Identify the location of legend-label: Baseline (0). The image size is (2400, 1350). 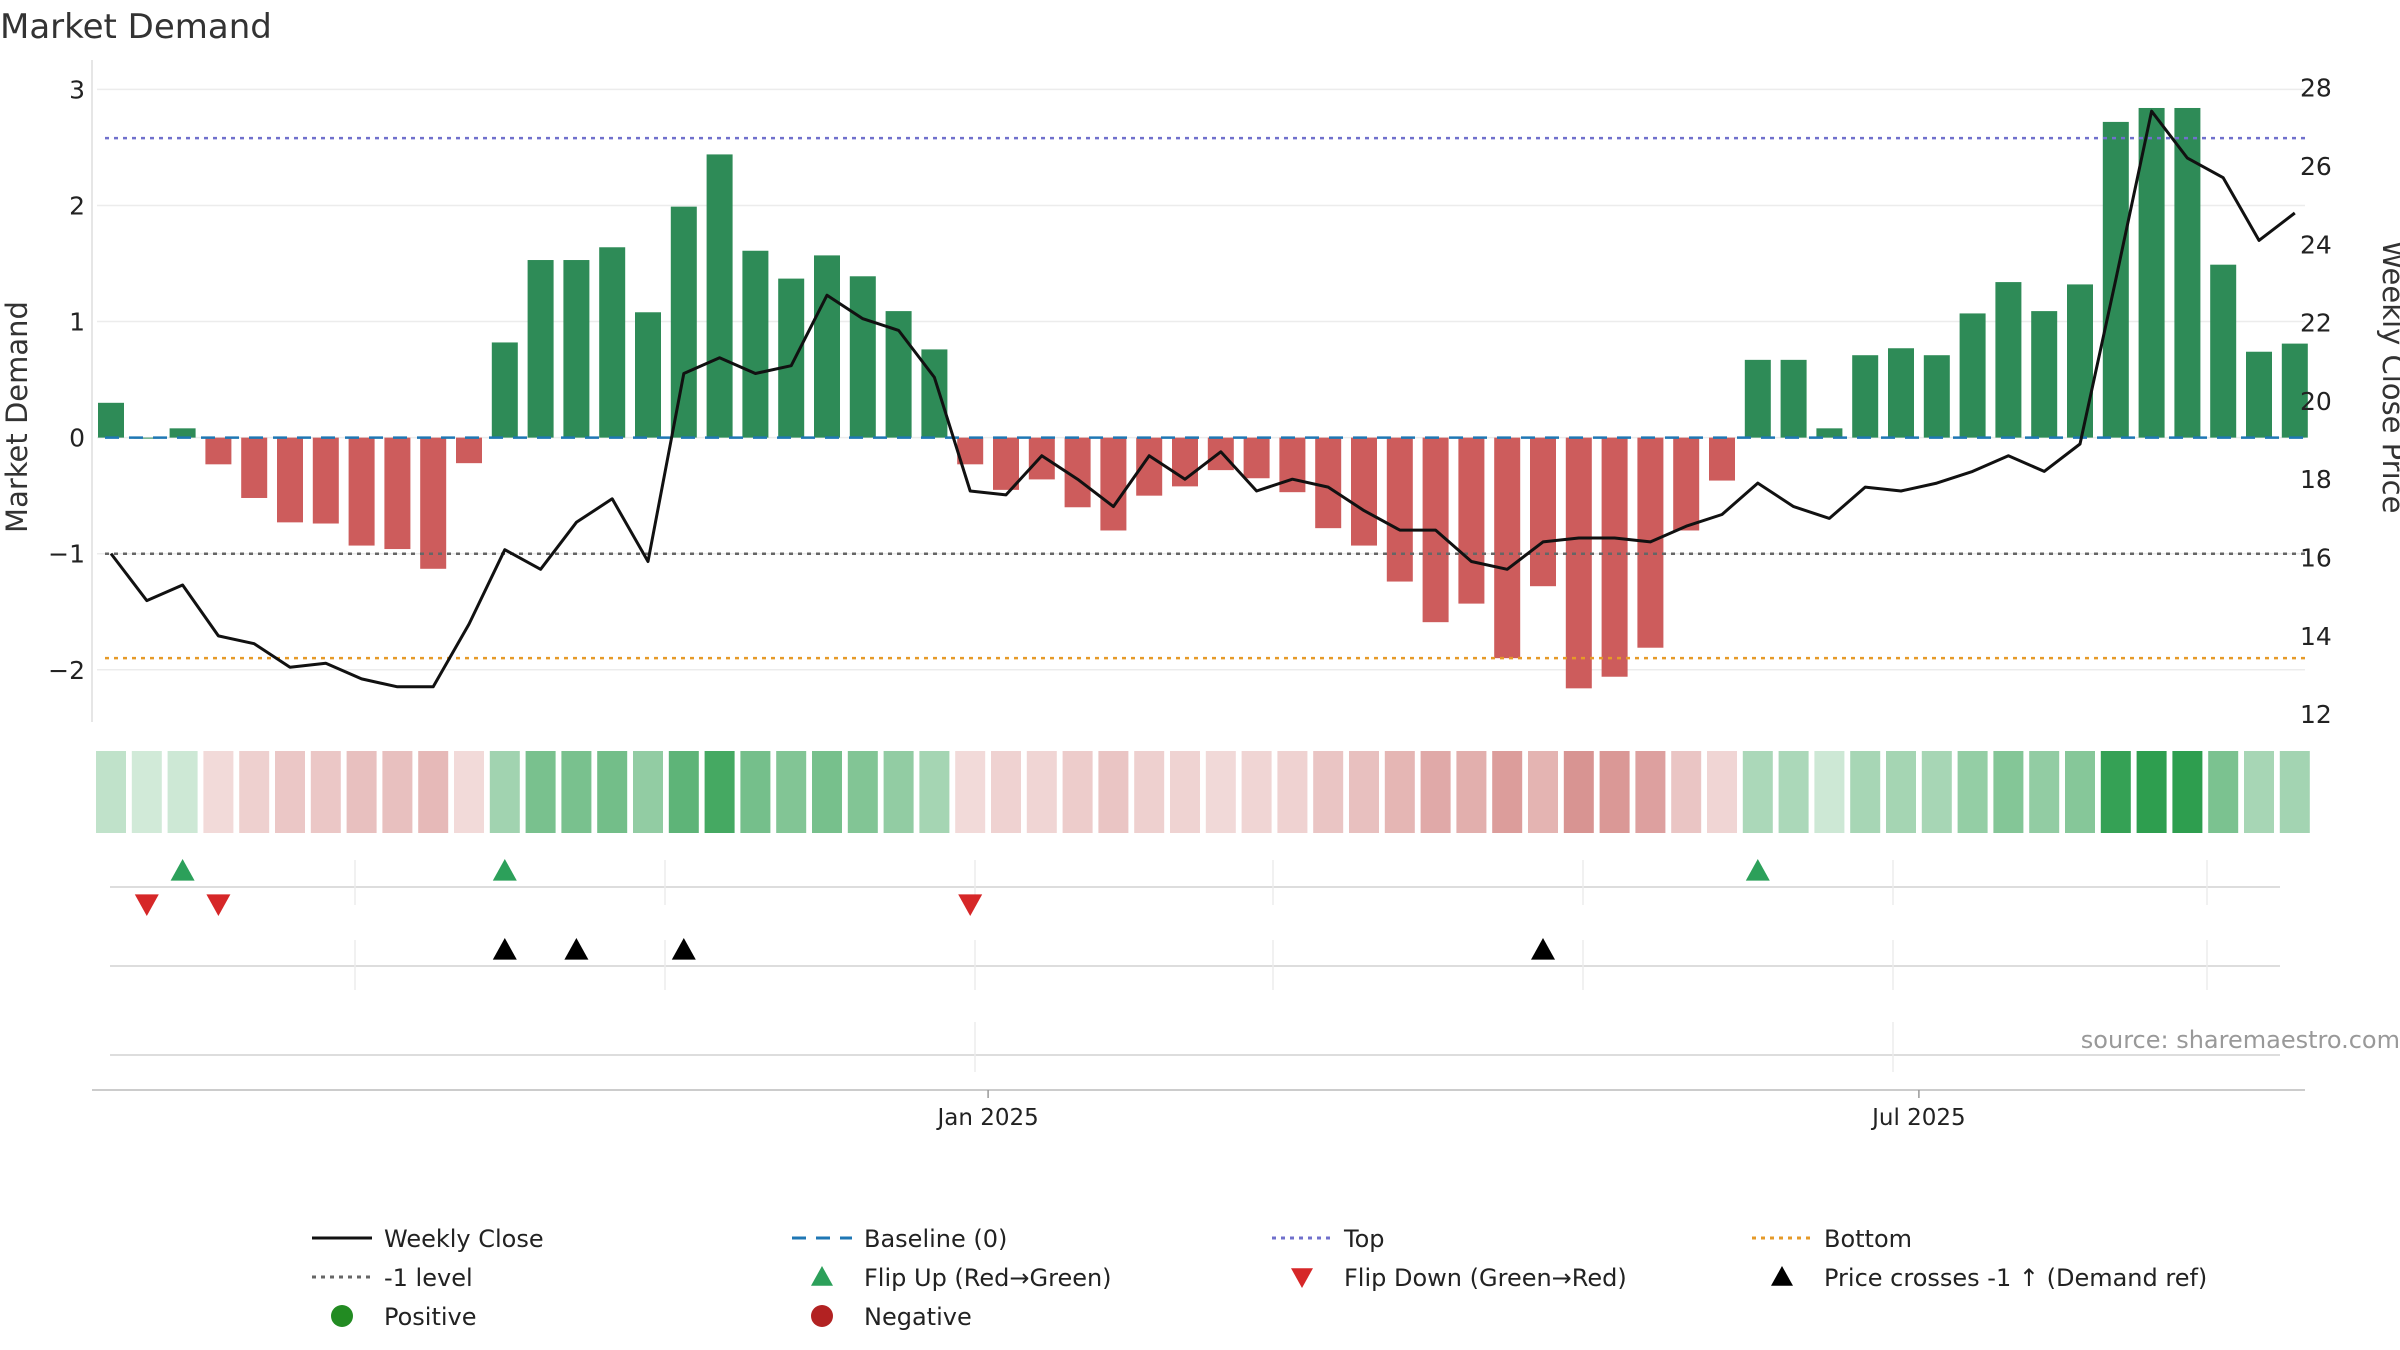
(935, 1239).